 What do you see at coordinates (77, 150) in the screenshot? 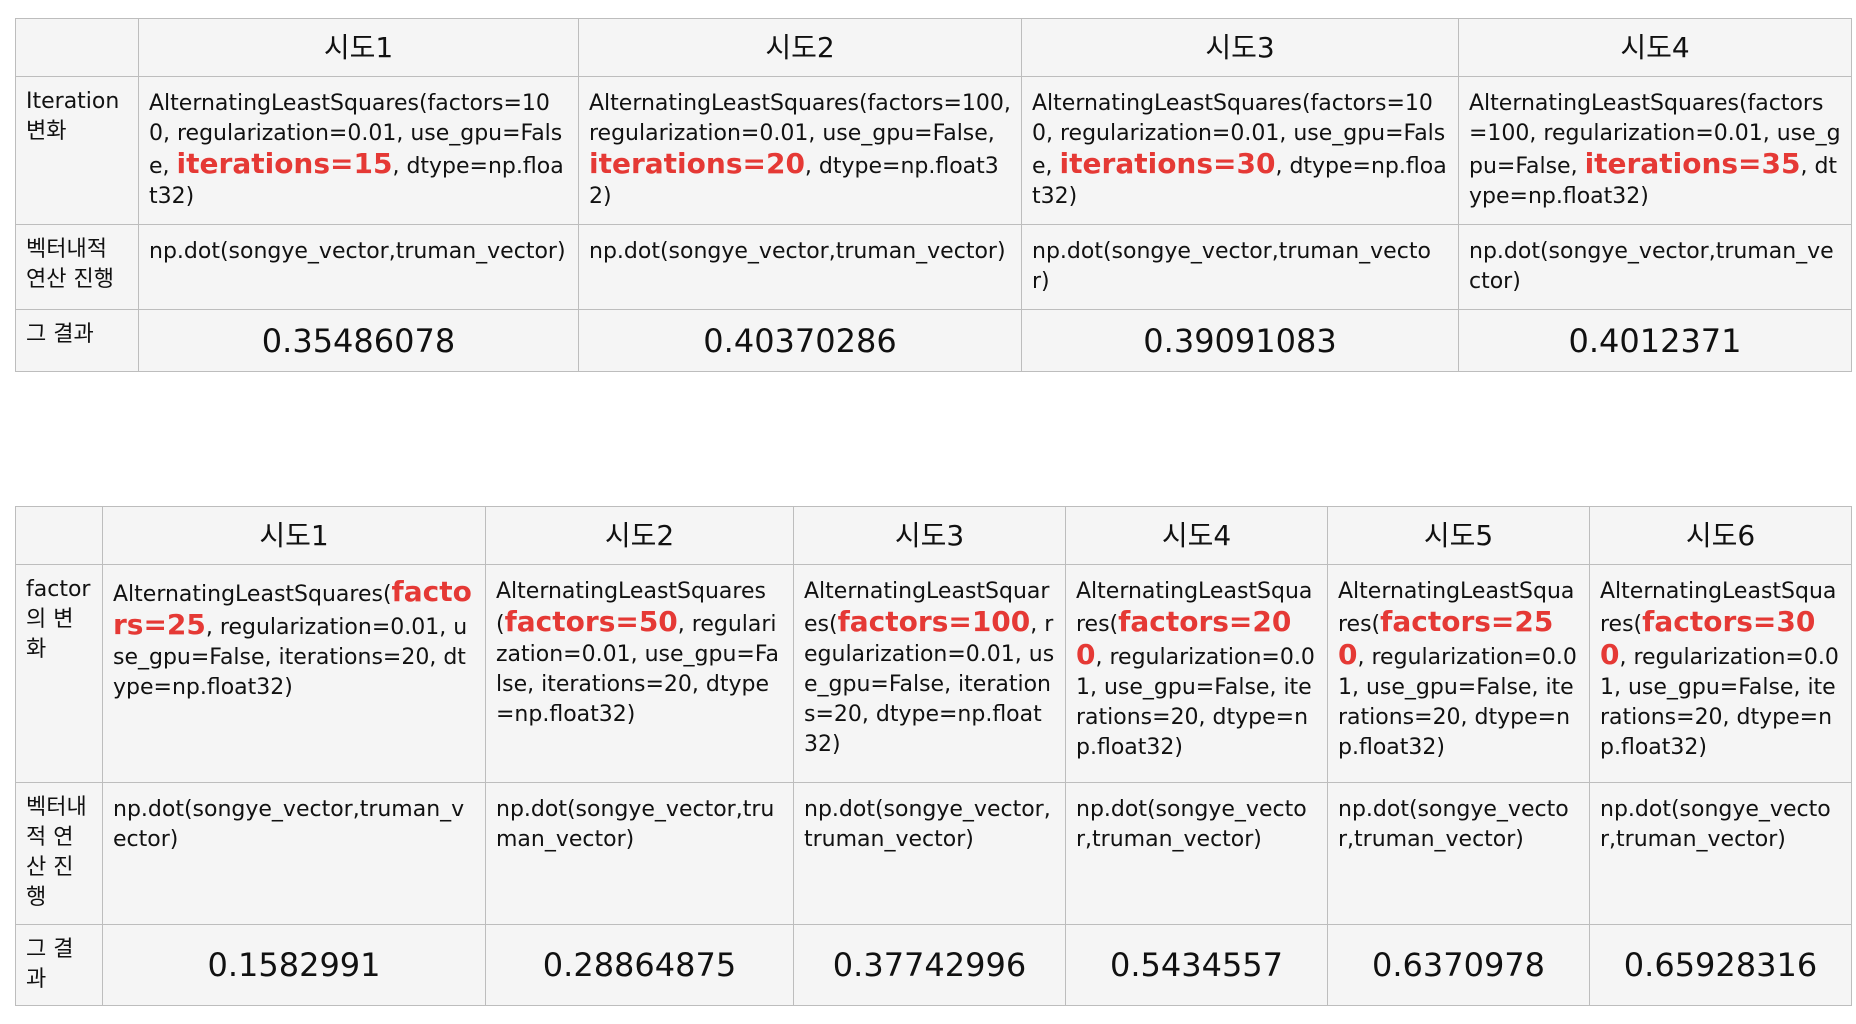
I see `row-label-param: Iteration 변화` at bounding box center [77, 150].